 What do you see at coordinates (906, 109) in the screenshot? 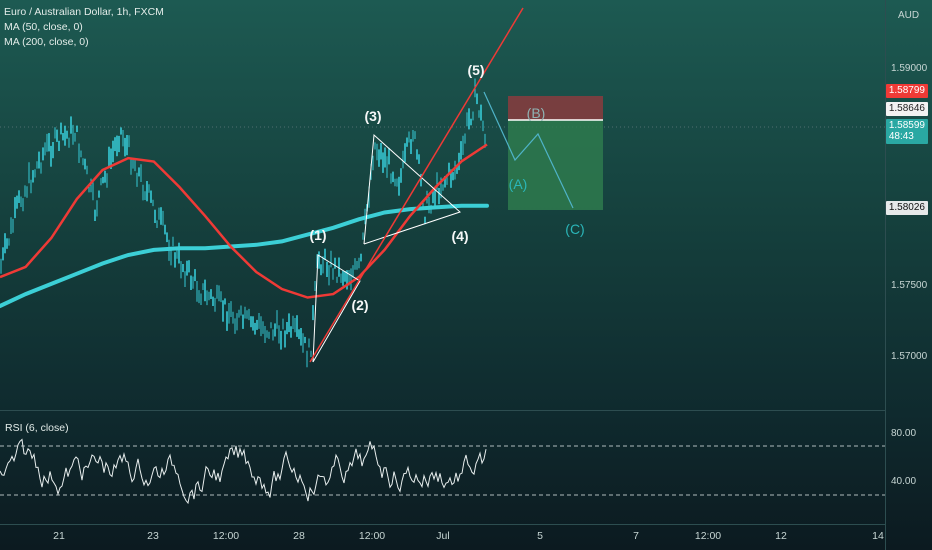
I see `entry-price-tag: 1.58646` at bounding box center [906, 109].